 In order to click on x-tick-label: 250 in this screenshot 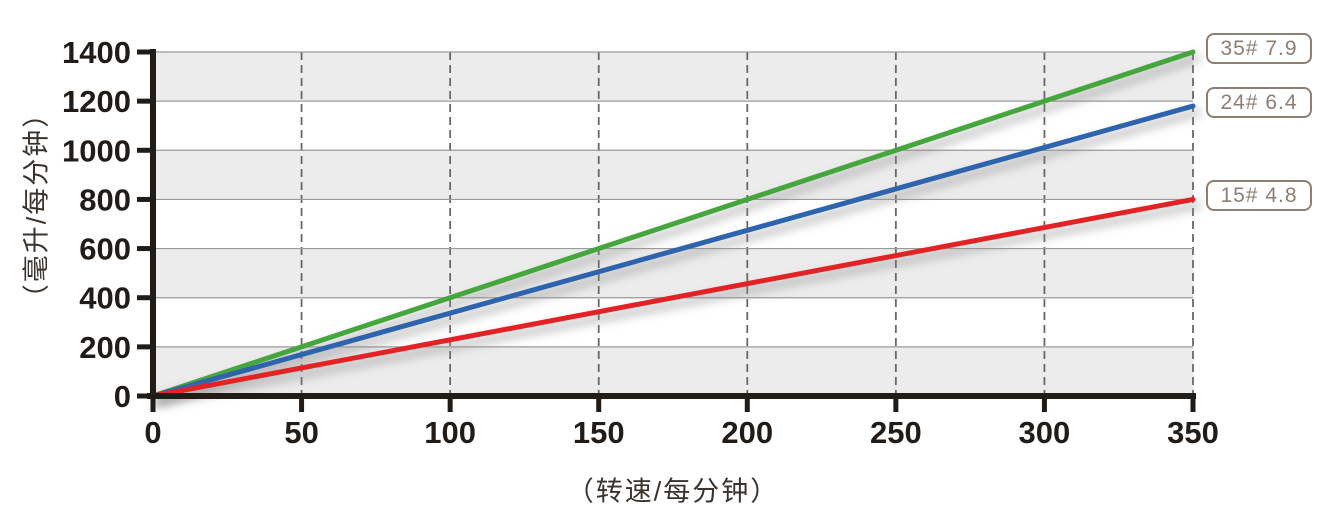, I will do `click(896, 432)`.